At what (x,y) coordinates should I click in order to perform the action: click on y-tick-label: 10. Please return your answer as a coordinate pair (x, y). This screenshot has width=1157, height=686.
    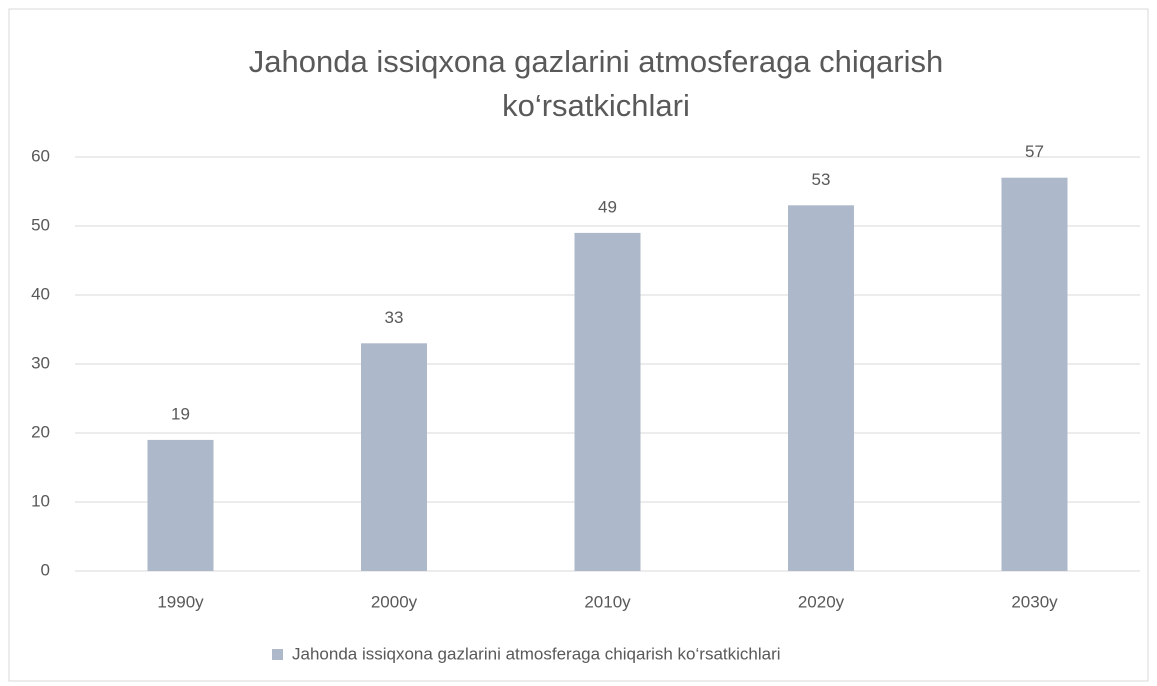
    Looking at the image, I should click on (40, 500).